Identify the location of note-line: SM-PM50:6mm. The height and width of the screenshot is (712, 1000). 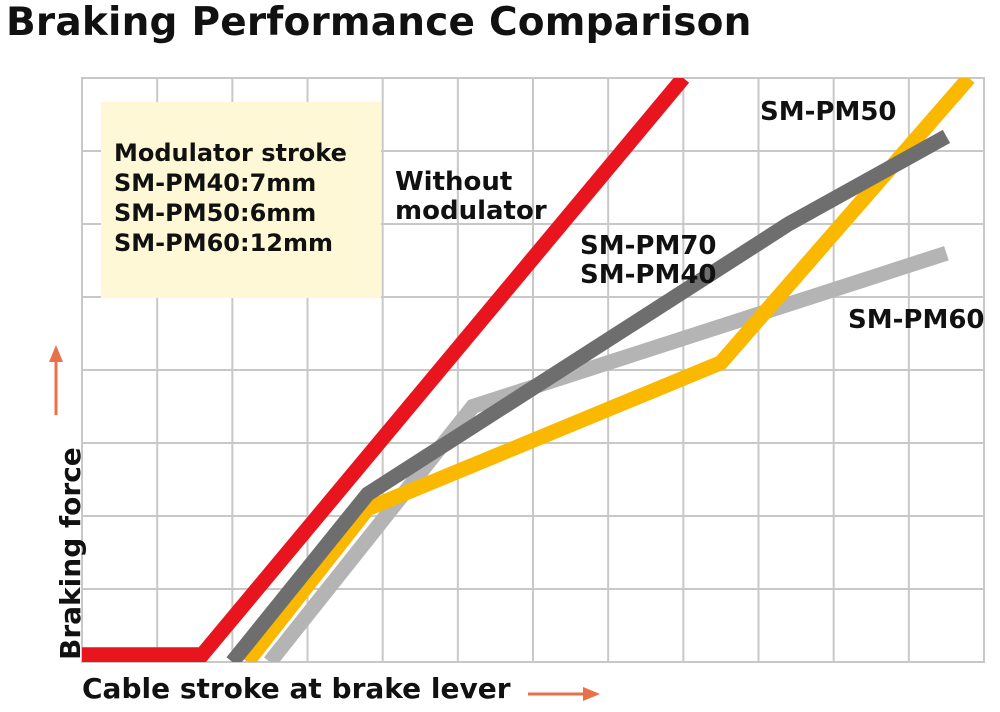
(215, 213).